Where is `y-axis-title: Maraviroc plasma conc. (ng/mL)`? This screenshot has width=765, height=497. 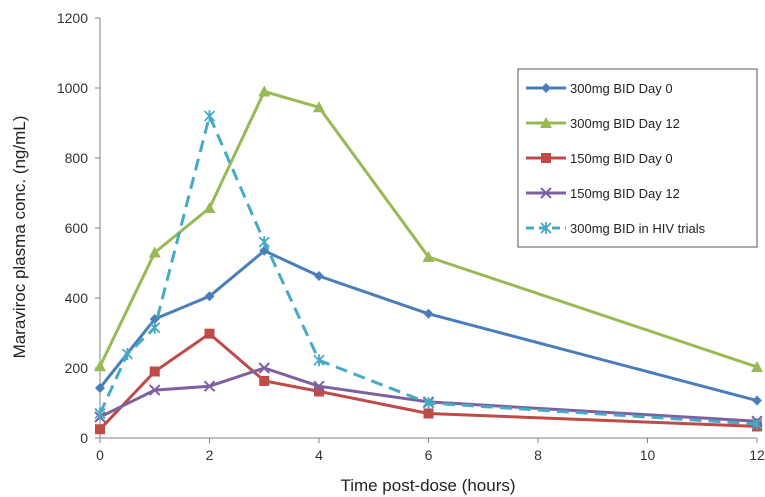
y-axis-title: Maraviroc plasma conc. (ng/mL) is located at coordinates (19, 237).